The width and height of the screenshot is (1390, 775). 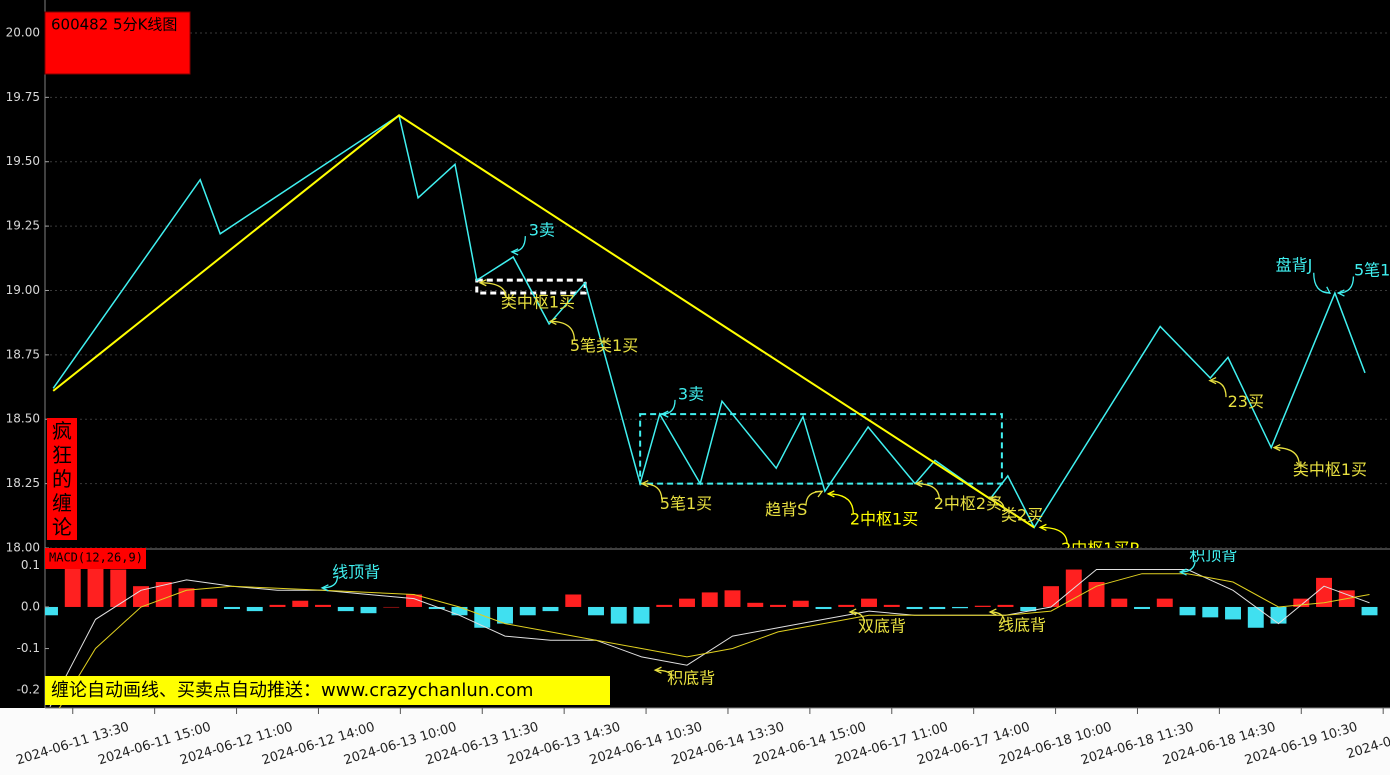 I want to click on side-label: 疯狂的缠论, so click(x=62, y=479).